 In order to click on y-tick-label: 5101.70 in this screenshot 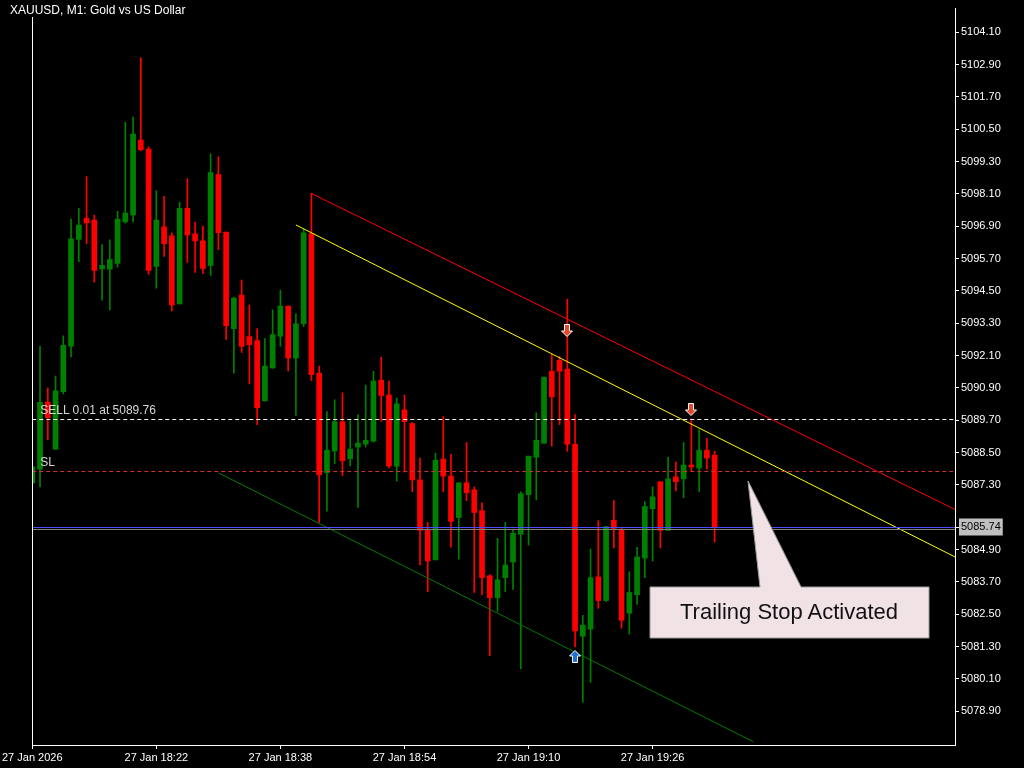, I will do `click(981, 96)`.